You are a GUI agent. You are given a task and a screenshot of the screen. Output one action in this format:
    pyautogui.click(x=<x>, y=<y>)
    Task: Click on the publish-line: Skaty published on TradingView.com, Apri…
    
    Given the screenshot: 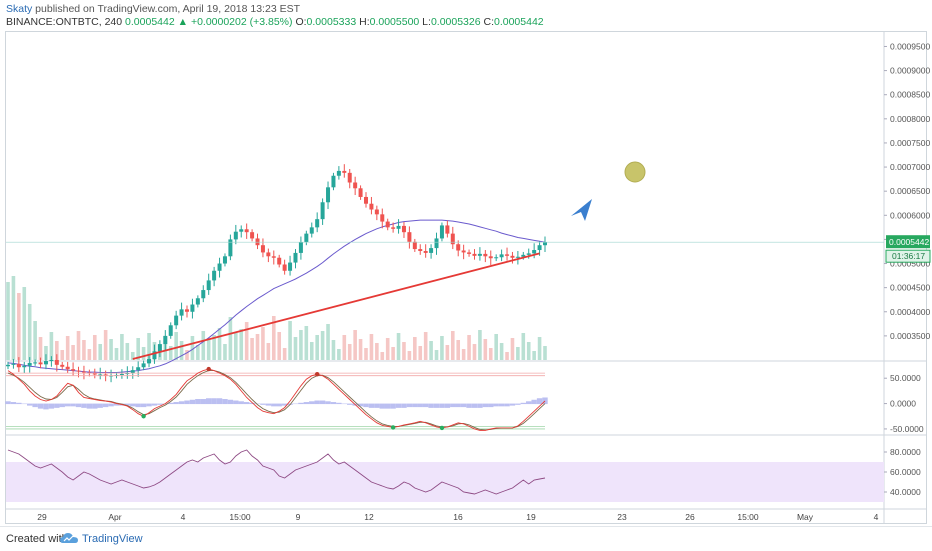 What is the action you would take?
    pyautogui.click(x=153, y=9)
    